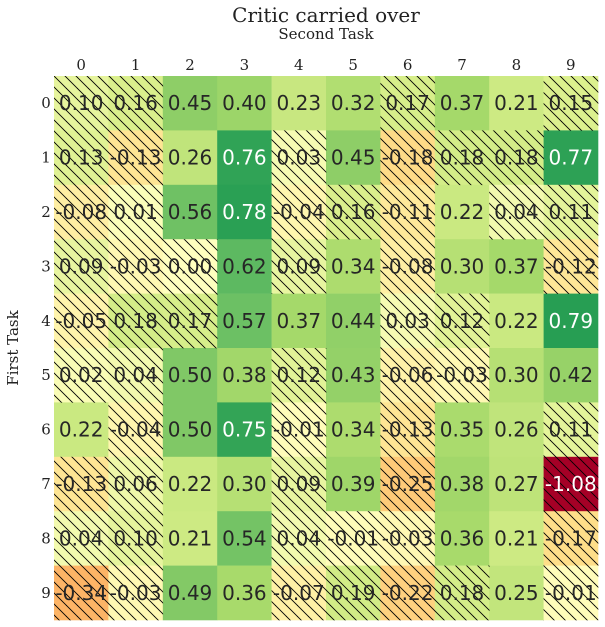 The width and height of the screenshot is (605, 627). What do you see at coordinates (46, 375) in the screenshot?
I see `y-tick-label: 5` at bounding box center [46, 375].